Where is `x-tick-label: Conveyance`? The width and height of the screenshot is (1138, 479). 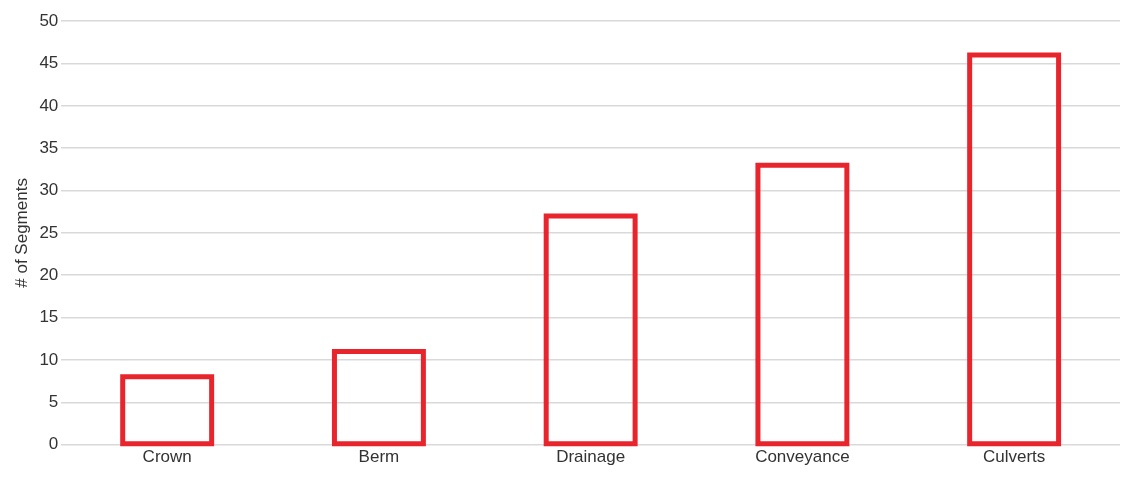
x-tick-label: Conveyance is located at coordinates (802, 457).